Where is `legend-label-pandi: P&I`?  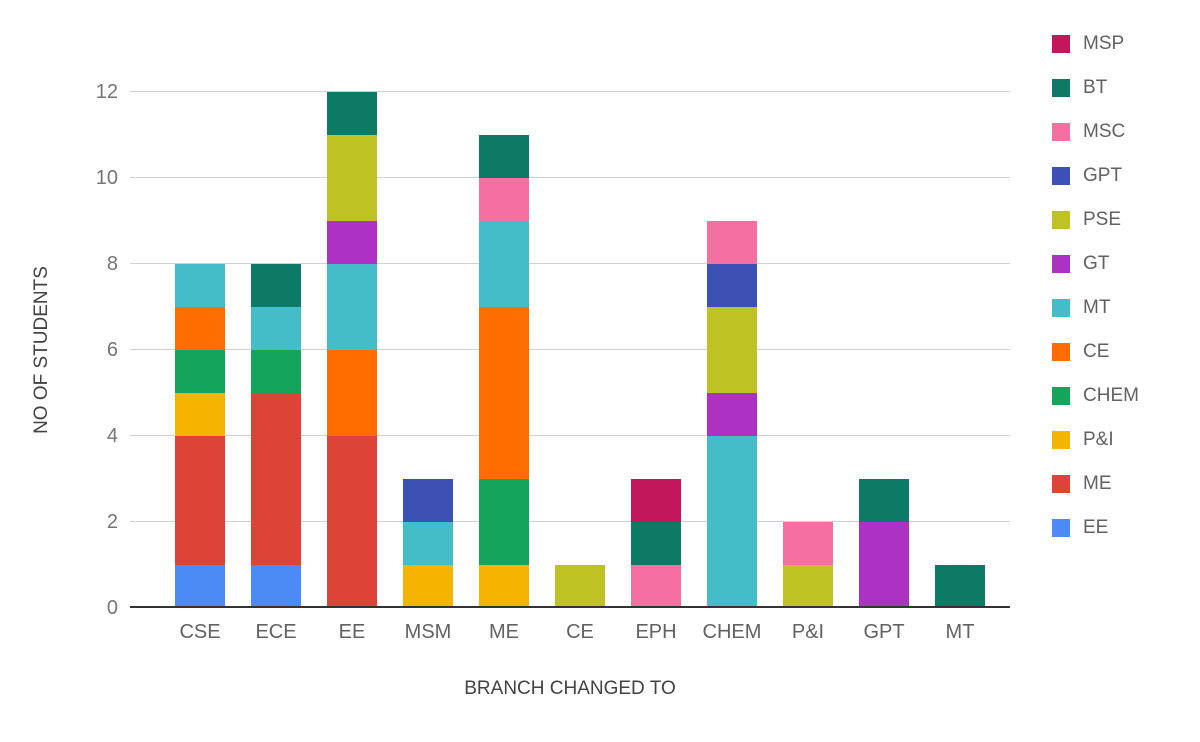 legend-label-pandi: P&I is located at coordinates (1098, 439).